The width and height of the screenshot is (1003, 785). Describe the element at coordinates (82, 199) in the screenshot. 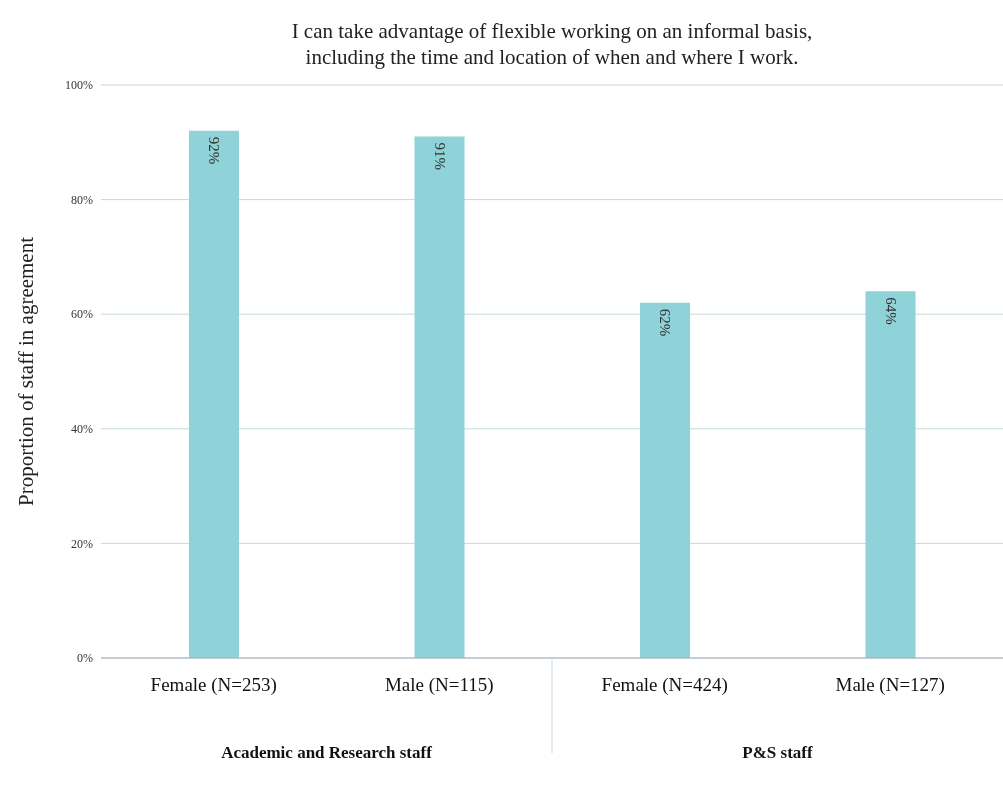

I see `y-tick-label: 80%` at that location.